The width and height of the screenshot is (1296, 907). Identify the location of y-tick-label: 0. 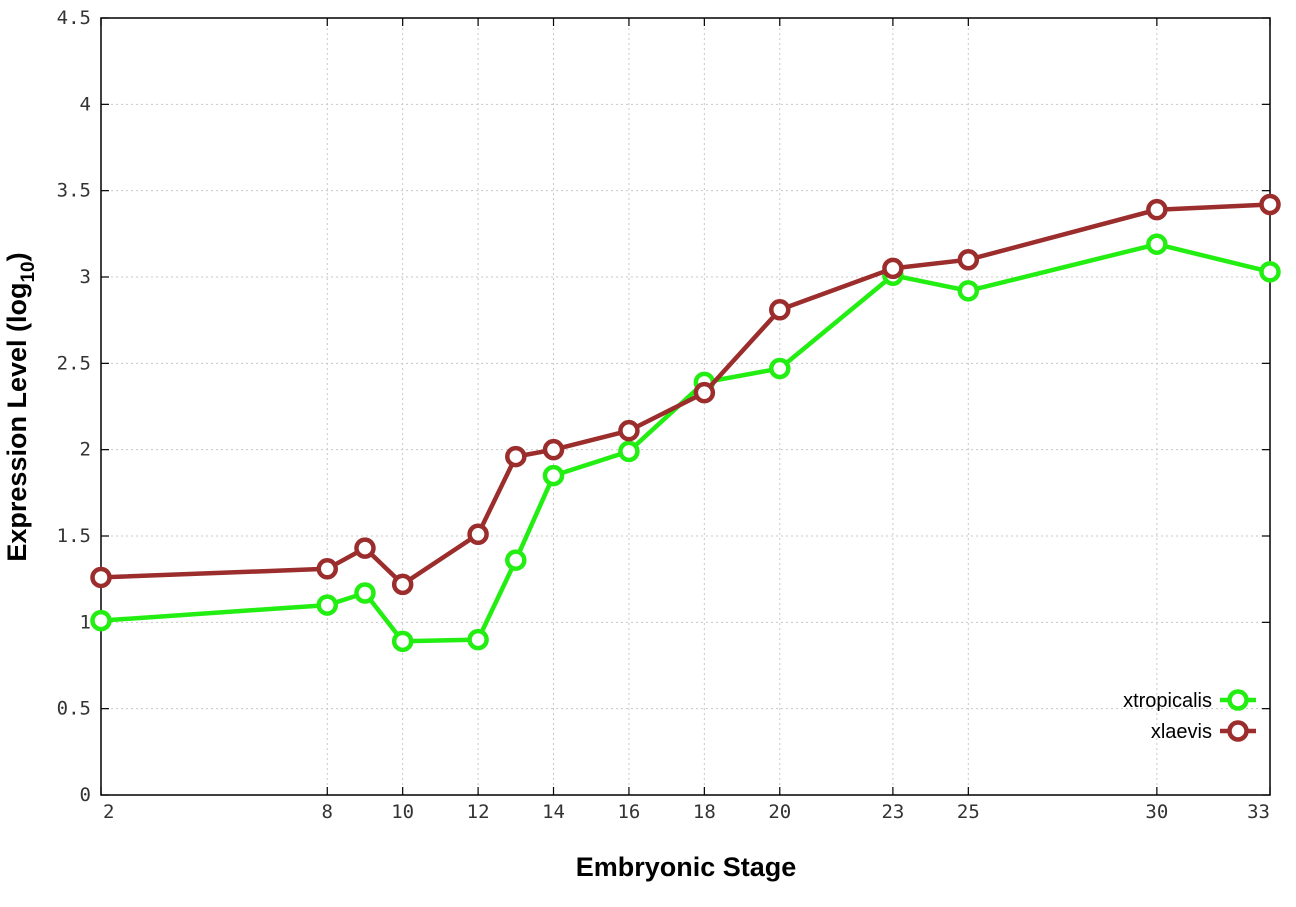
(85, 795).